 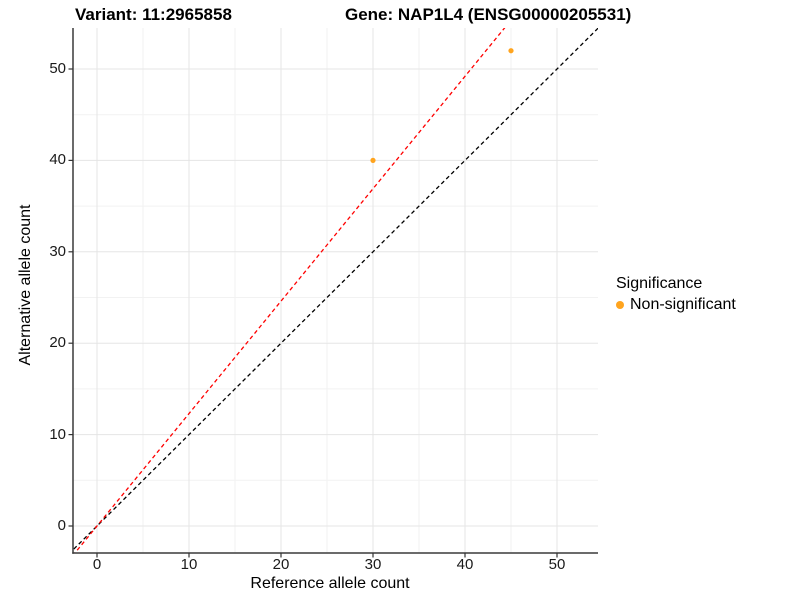 I want to click on legend-title: Significance, so click(x=659, y=283).